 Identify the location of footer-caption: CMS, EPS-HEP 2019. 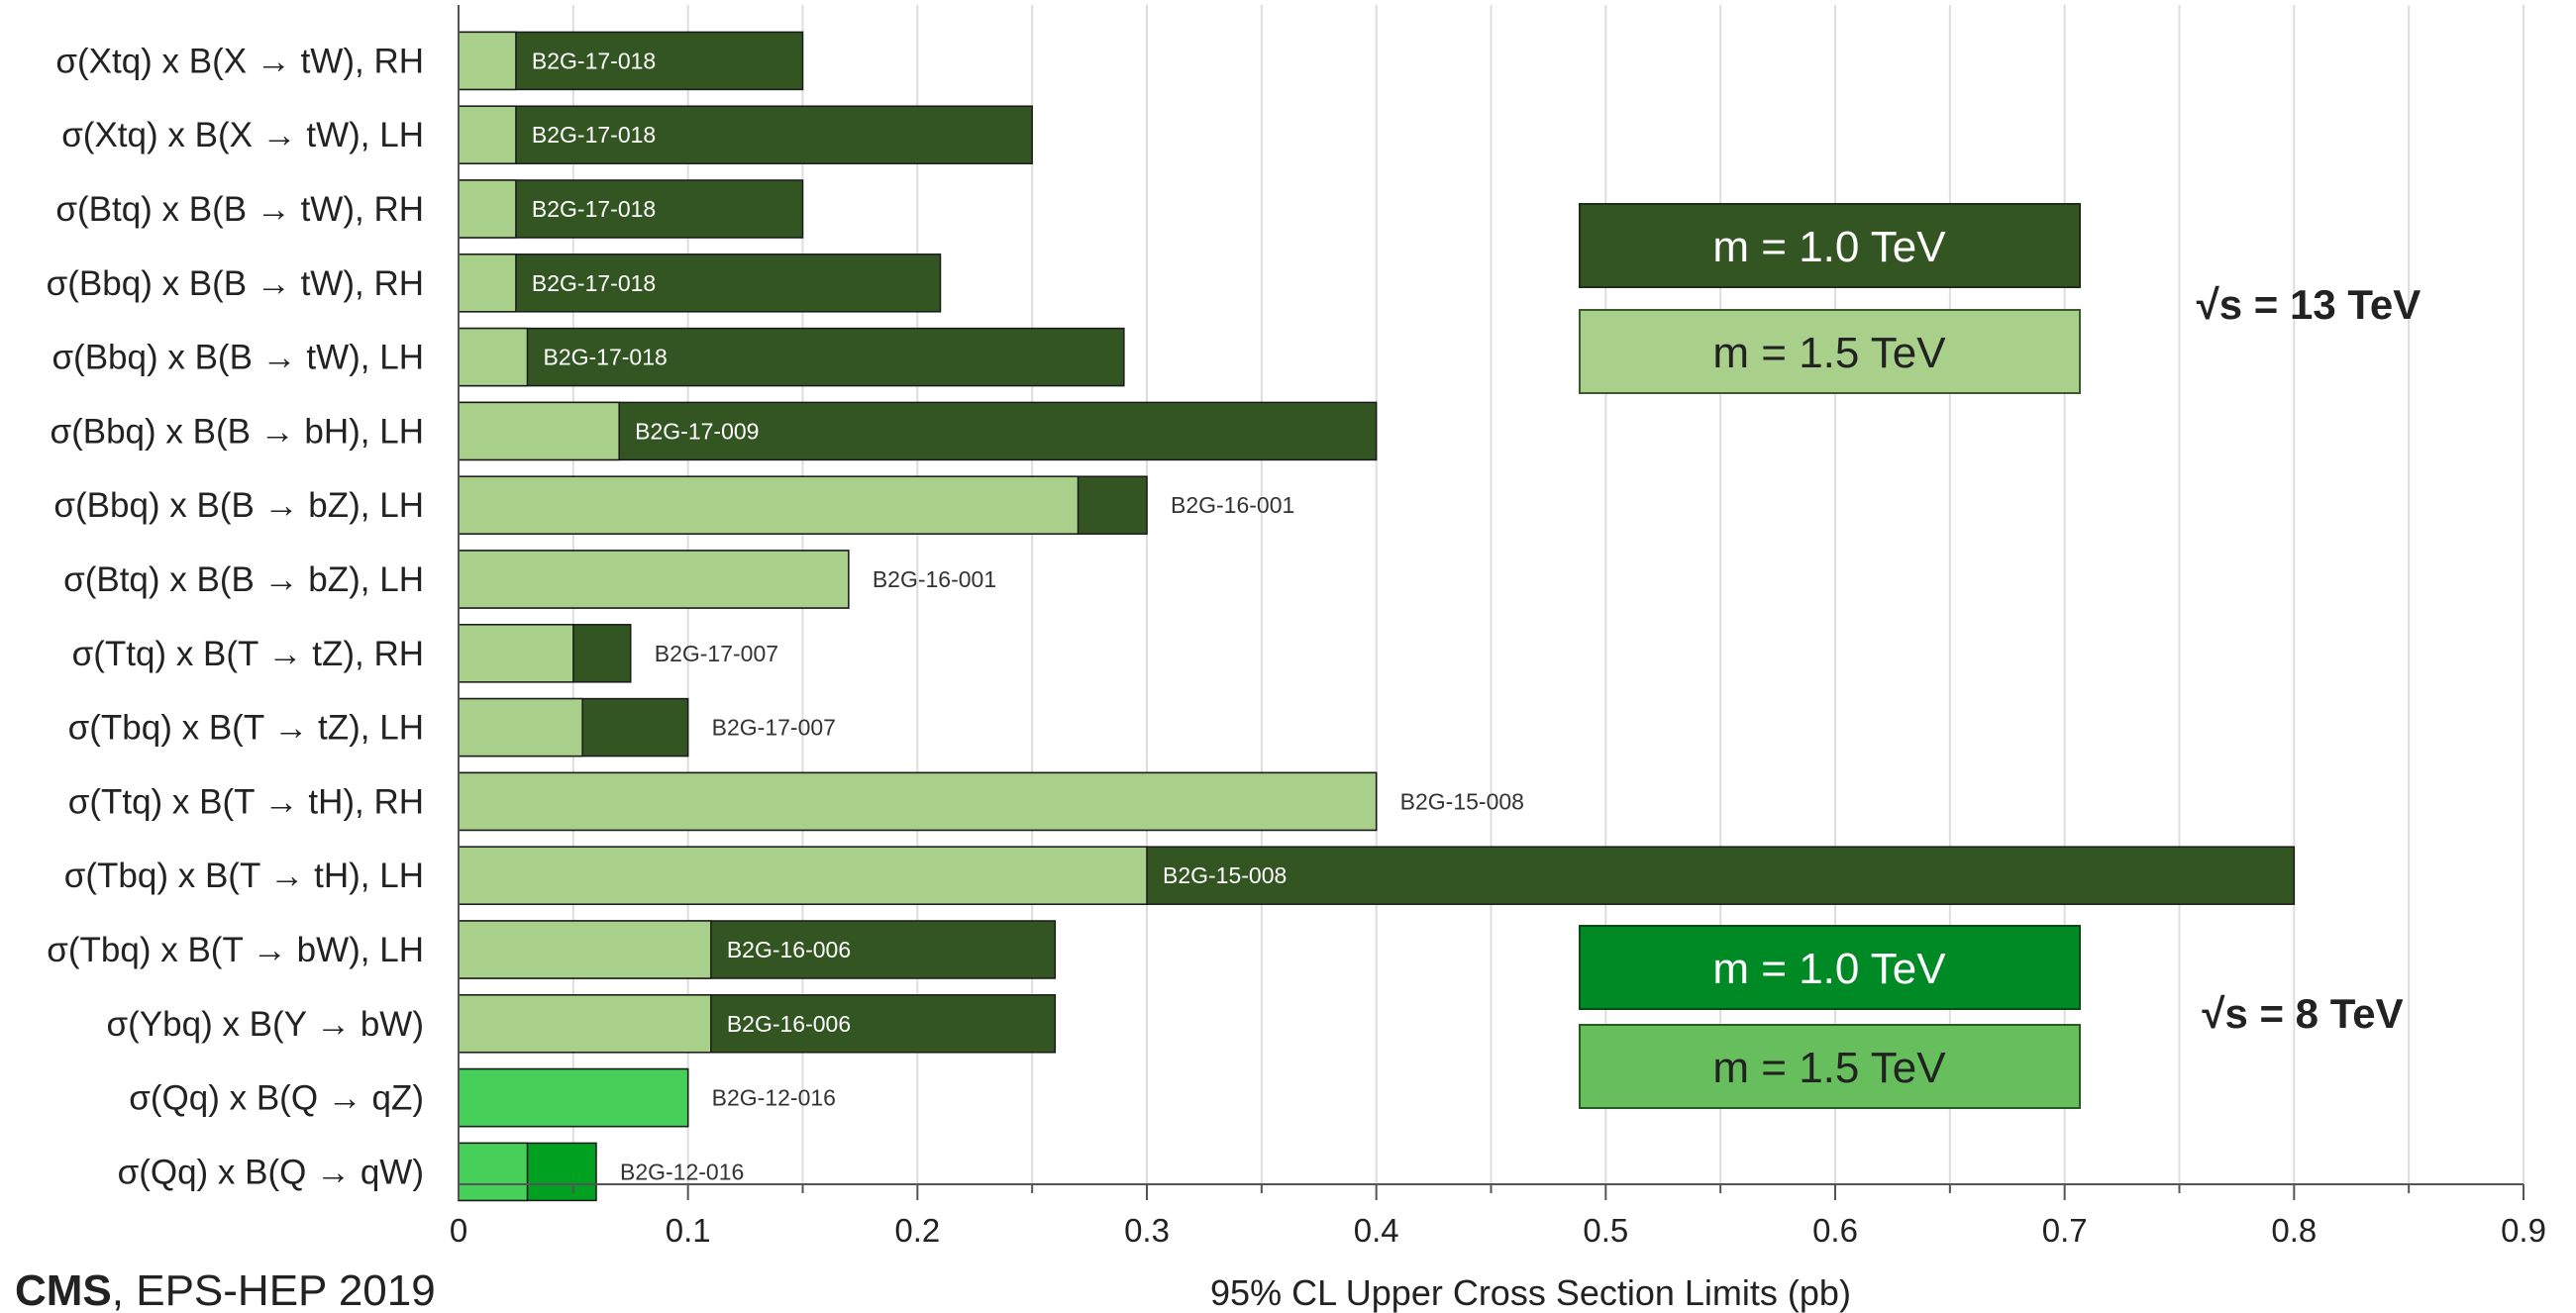
(225, 1290).